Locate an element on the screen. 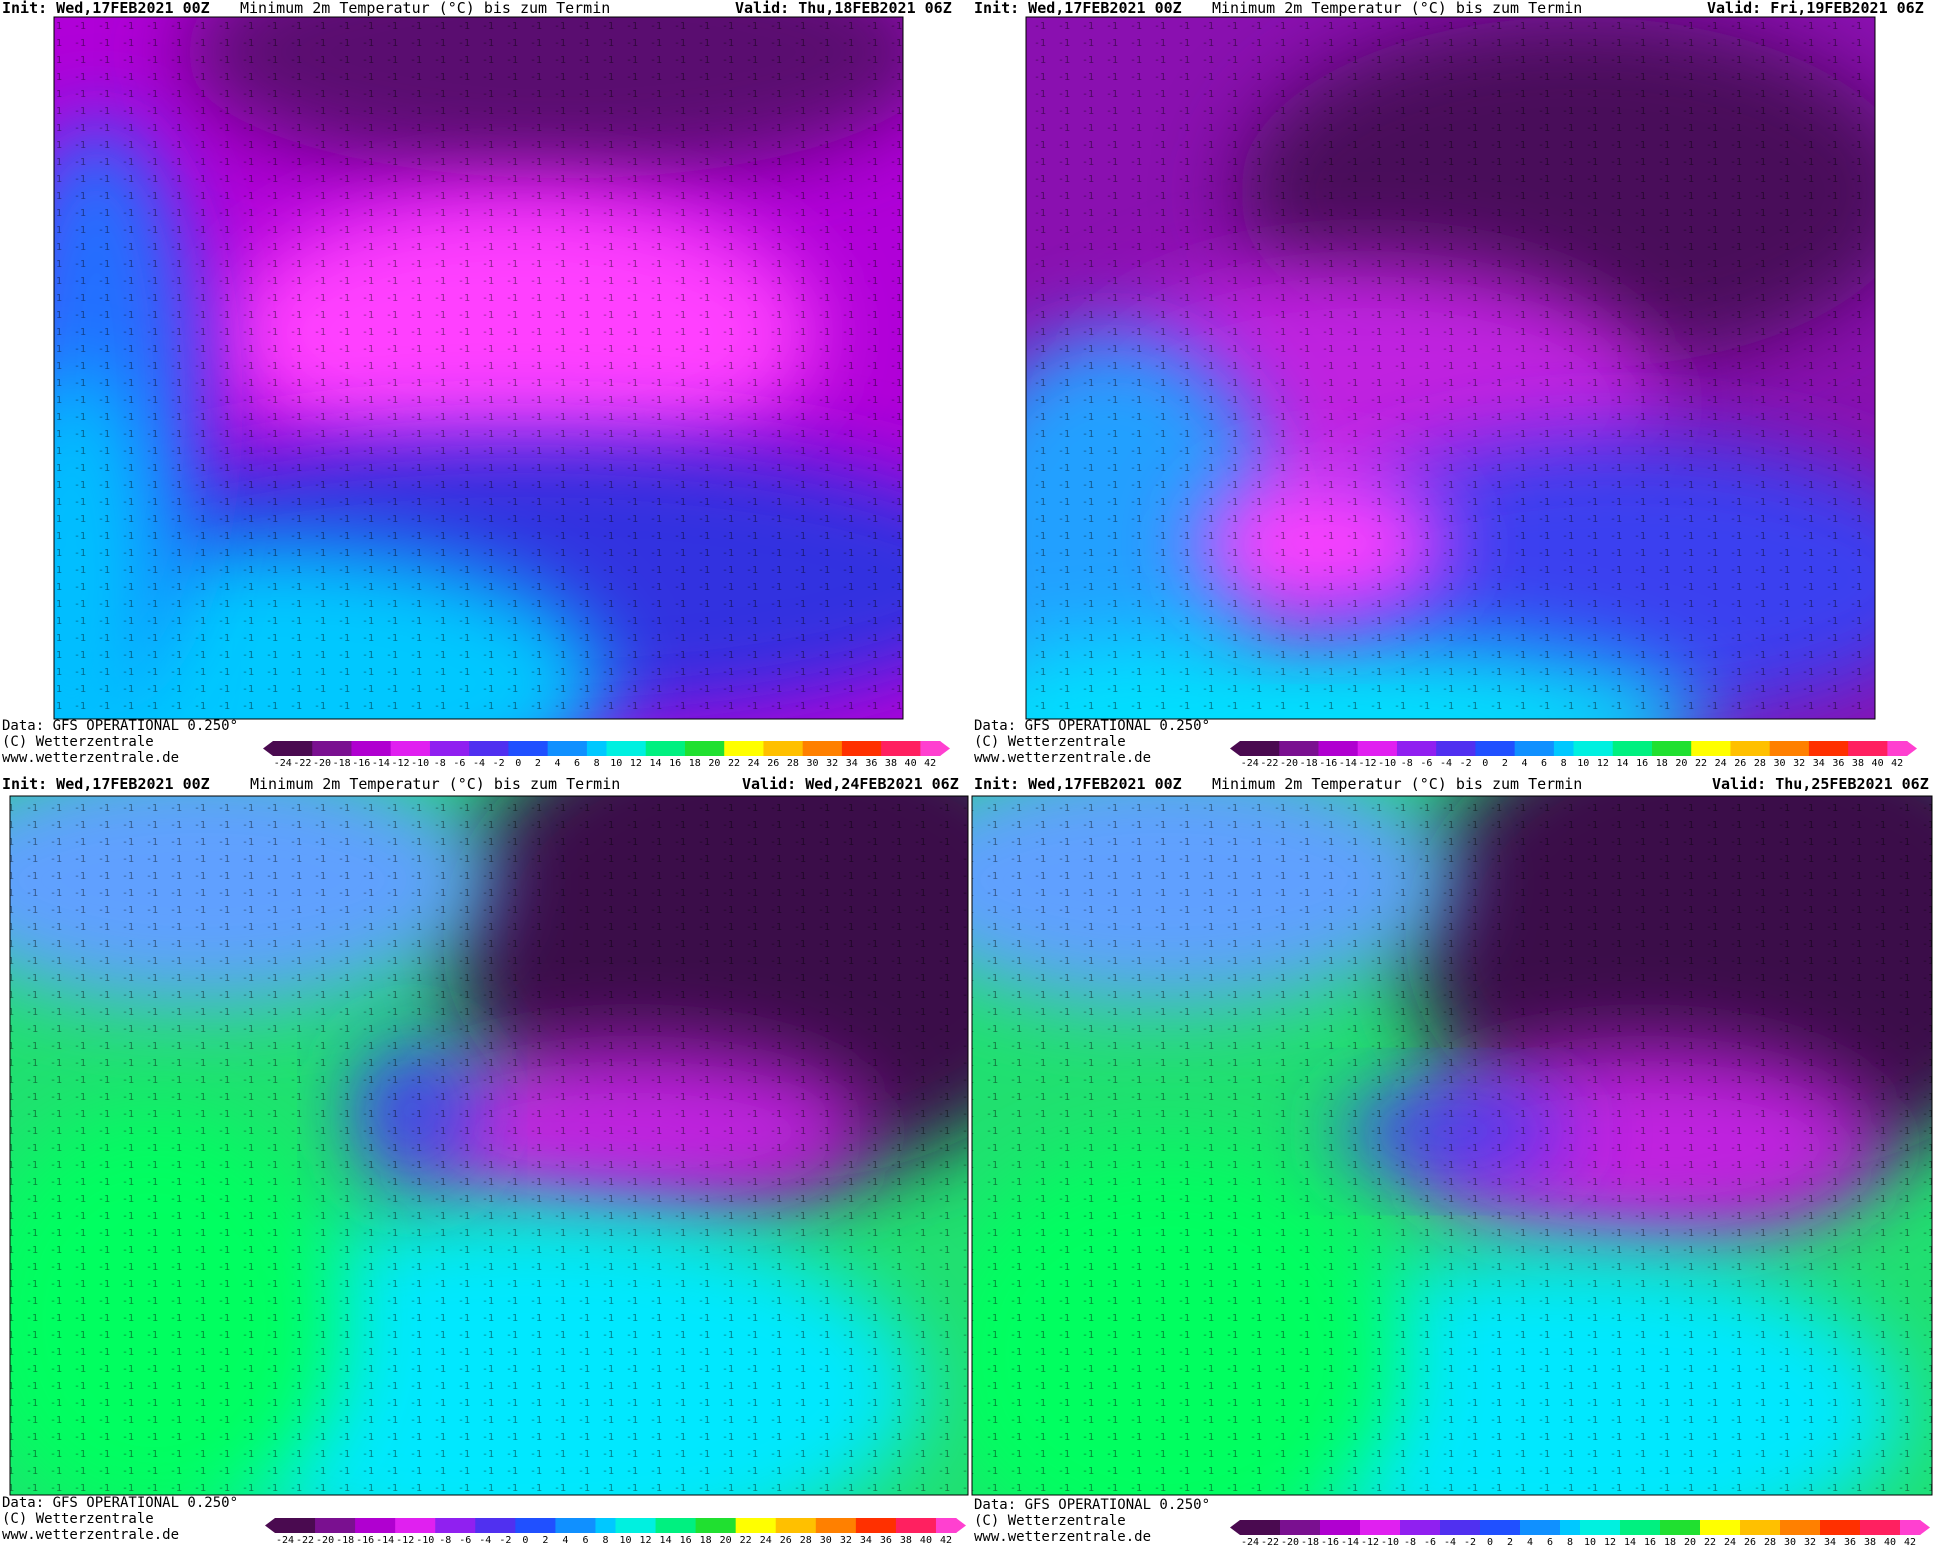 Image resolution: width=1934 pixels, height=1564 pixels. colorbar-label: -8 is located at coordinates (1407, 763).